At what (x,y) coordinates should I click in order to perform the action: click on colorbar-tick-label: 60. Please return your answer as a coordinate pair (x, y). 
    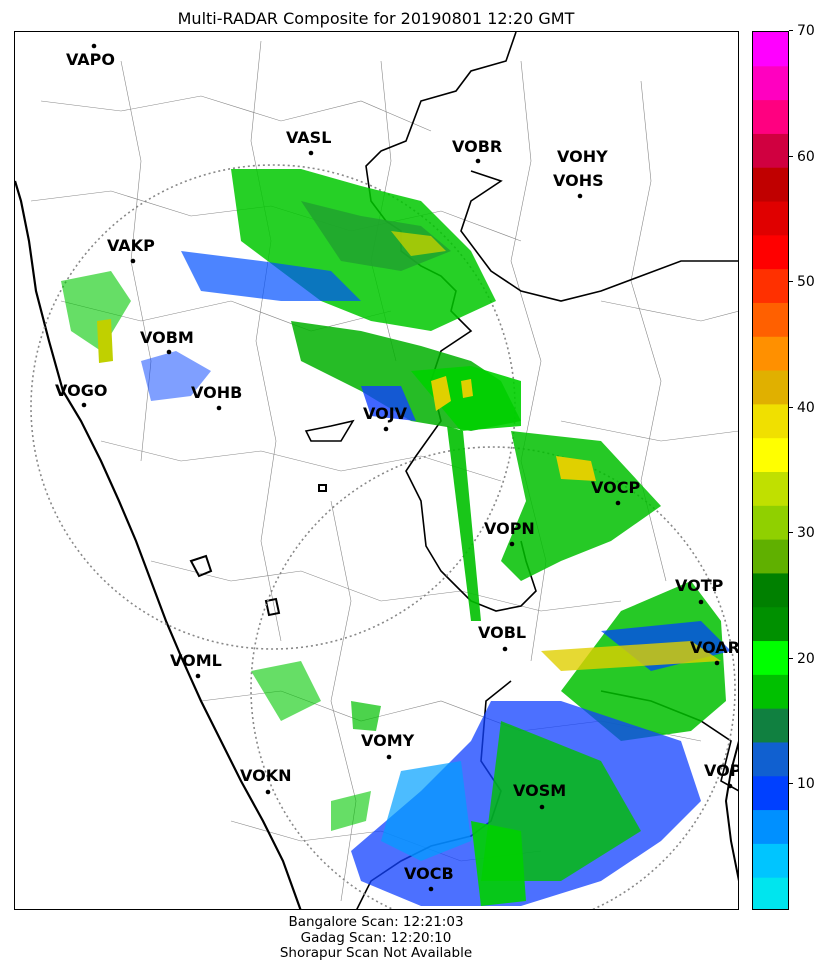
    Looking at the image, I should click on (802, 157).